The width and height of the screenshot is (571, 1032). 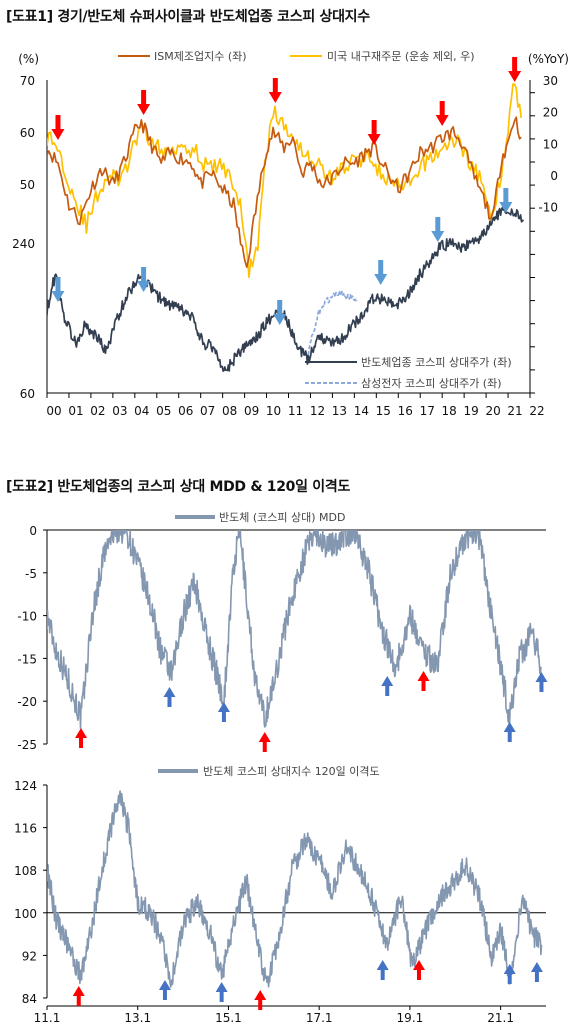 I want to click on fig1-x-tick-label: 16, so click(x=405, y=411).